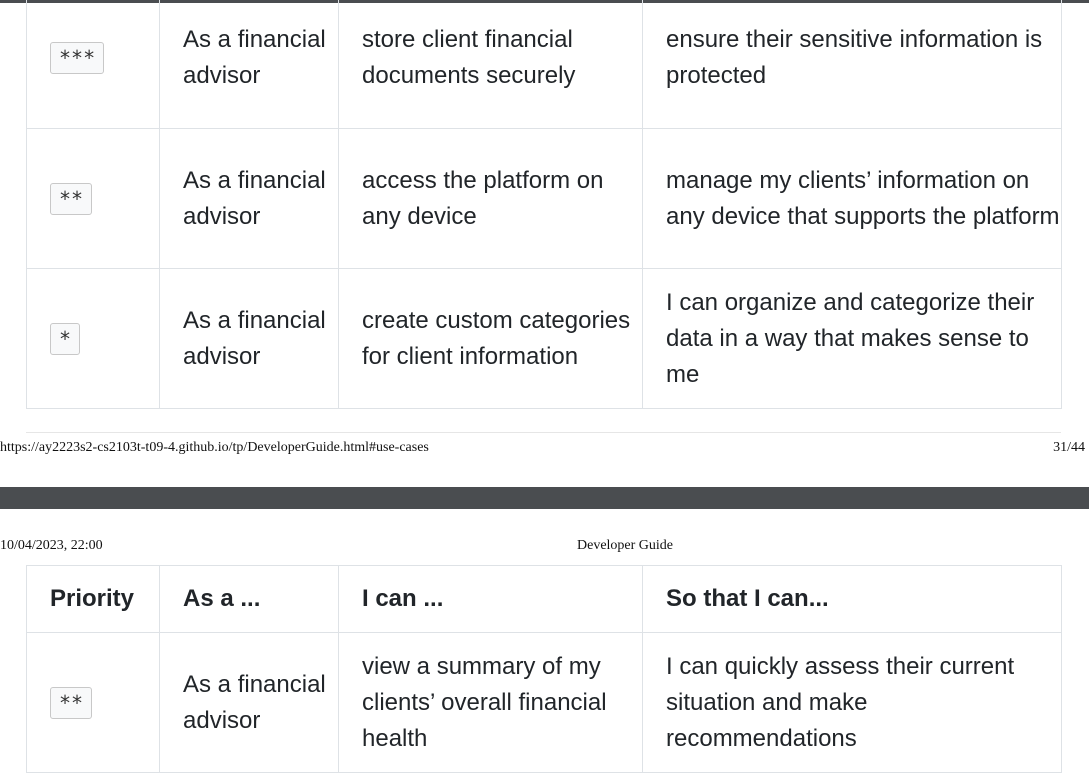 Image resolution: width=1089 pixels, height=782 pixels. Describe the element at coordinates (544, 498) in the screenshot. I see `page-separator` at that location.